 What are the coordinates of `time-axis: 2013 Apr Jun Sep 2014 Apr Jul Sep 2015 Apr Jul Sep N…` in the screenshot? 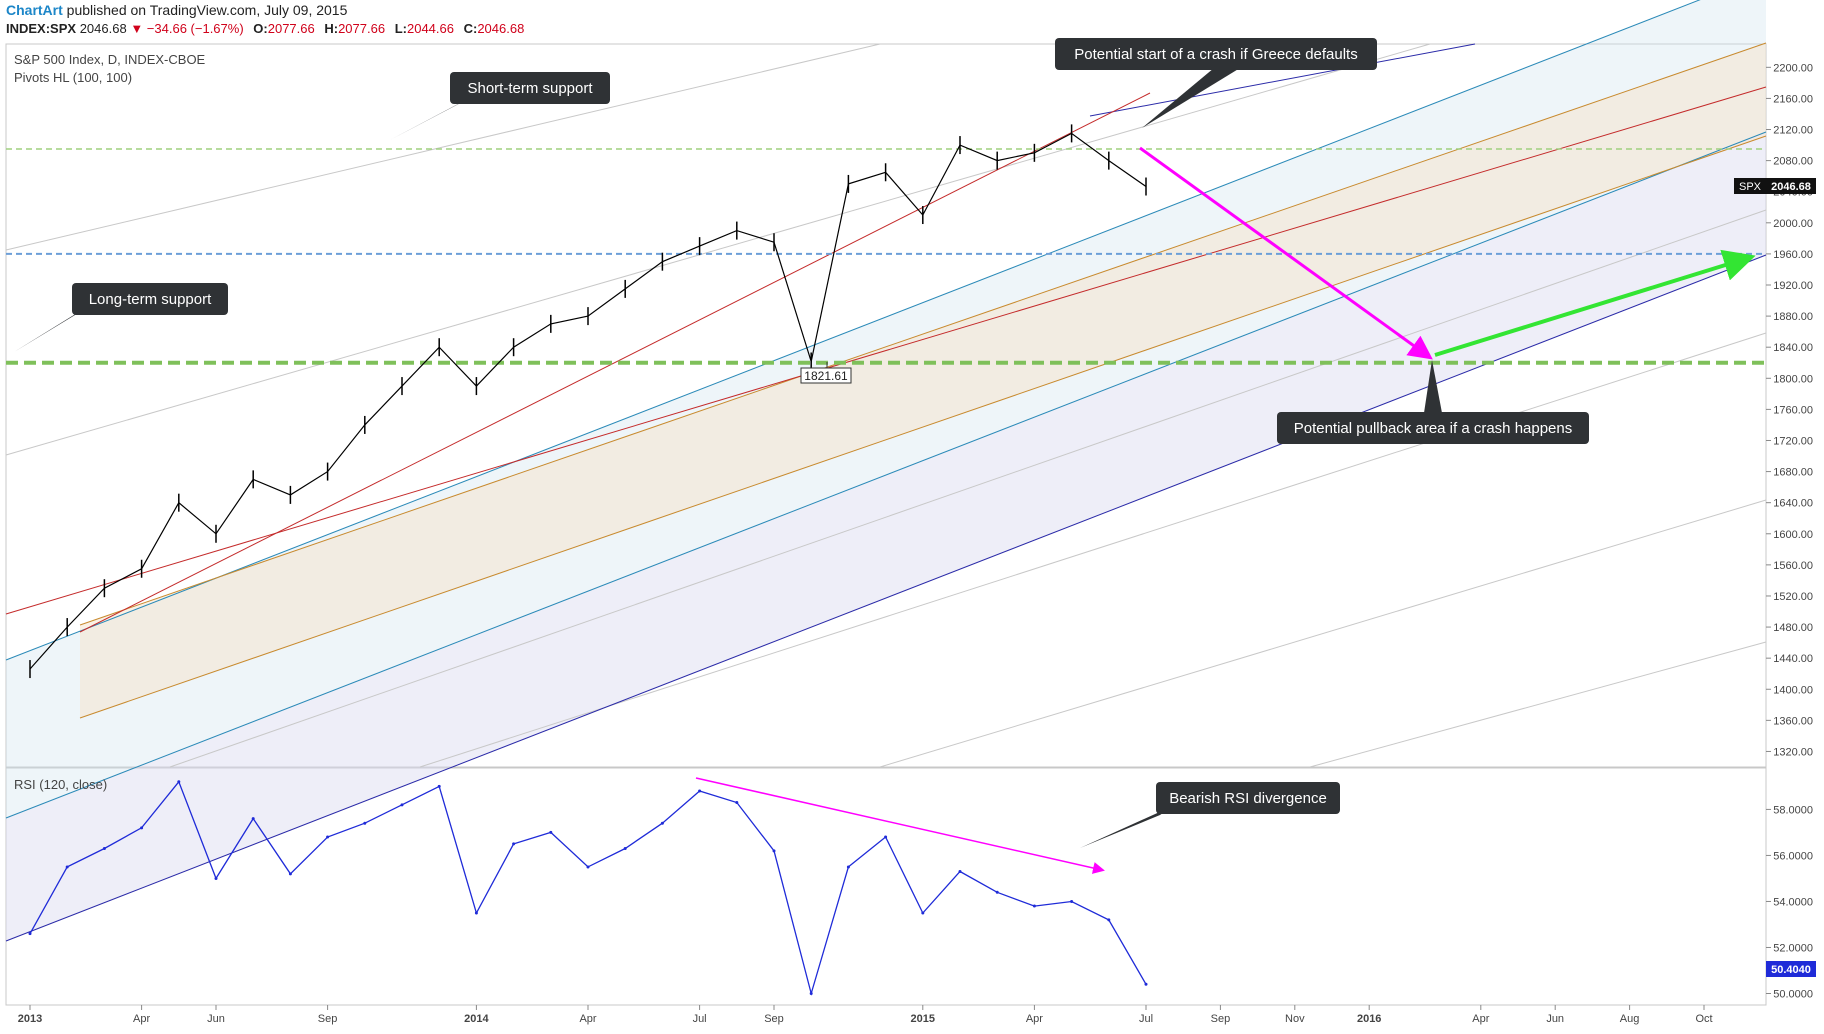 It's located at (865, 1015).